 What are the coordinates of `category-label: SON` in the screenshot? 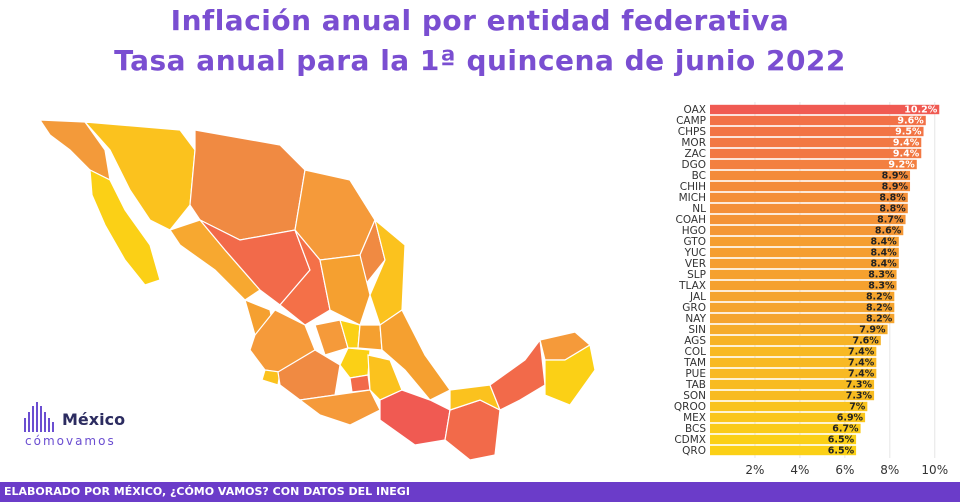 It's located at (694, 396).